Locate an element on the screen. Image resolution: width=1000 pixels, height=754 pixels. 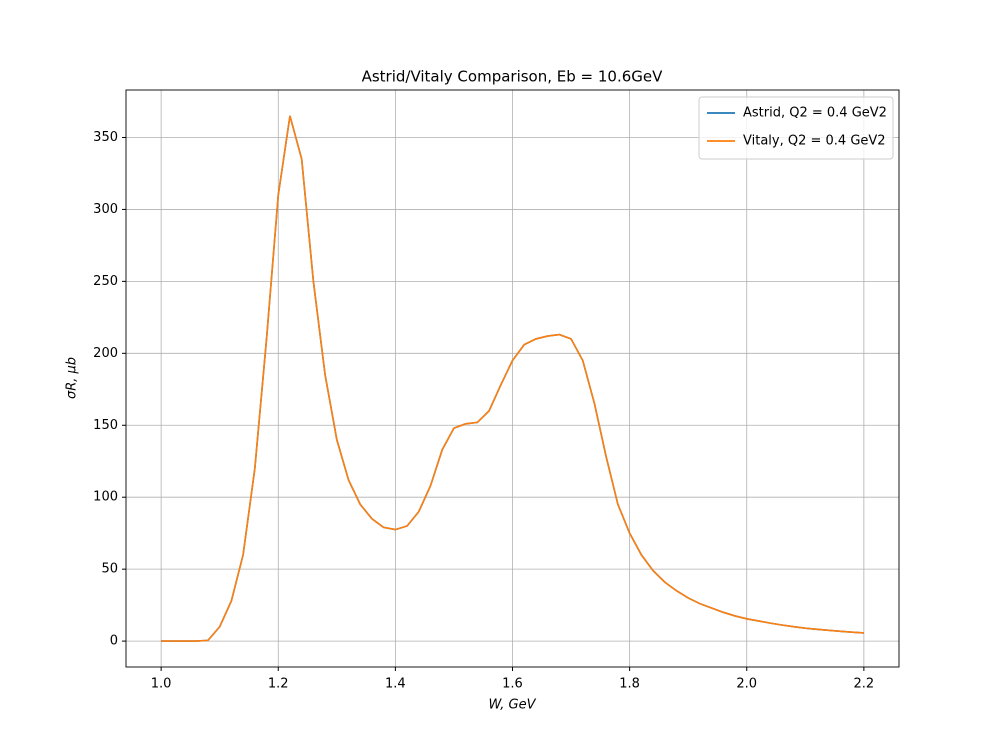
x-tick-label: 1.6 is located at coordinates (512, 684).